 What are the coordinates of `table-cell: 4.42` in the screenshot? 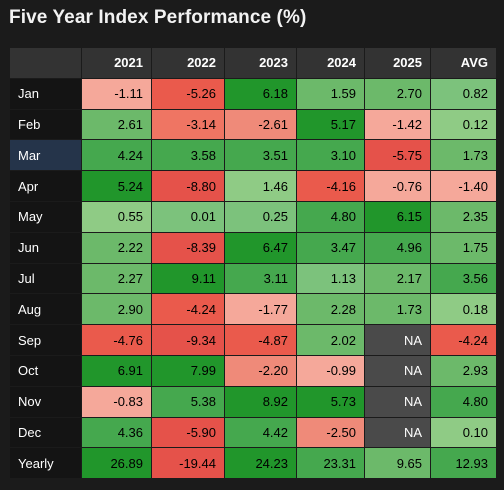 It's located at (260, 432).